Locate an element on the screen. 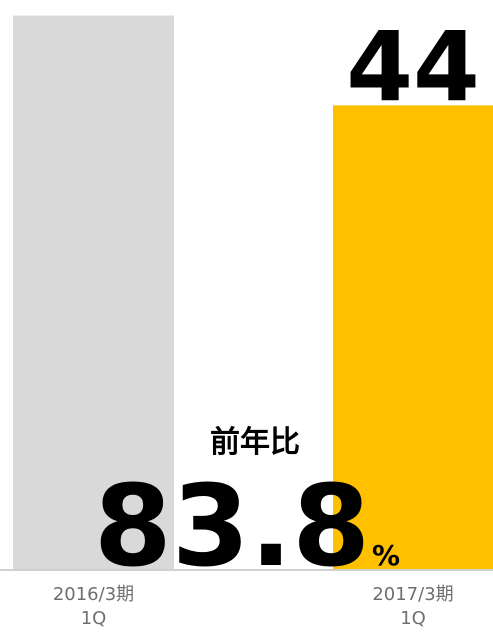 This screenshot has height=636, width=493. annotation-unit: % is located at coordinates (386, 555).